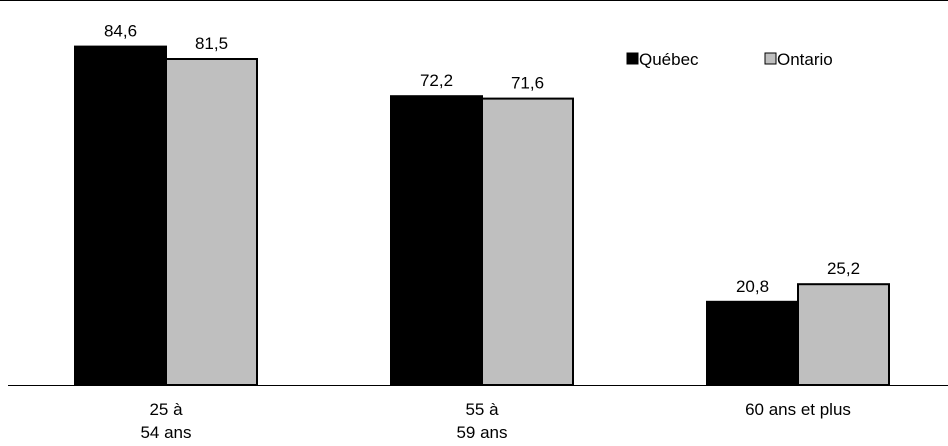 This screenshot has height=446, width=948. I want to click on legend-label-quebec: Québec, so click(669, 59).